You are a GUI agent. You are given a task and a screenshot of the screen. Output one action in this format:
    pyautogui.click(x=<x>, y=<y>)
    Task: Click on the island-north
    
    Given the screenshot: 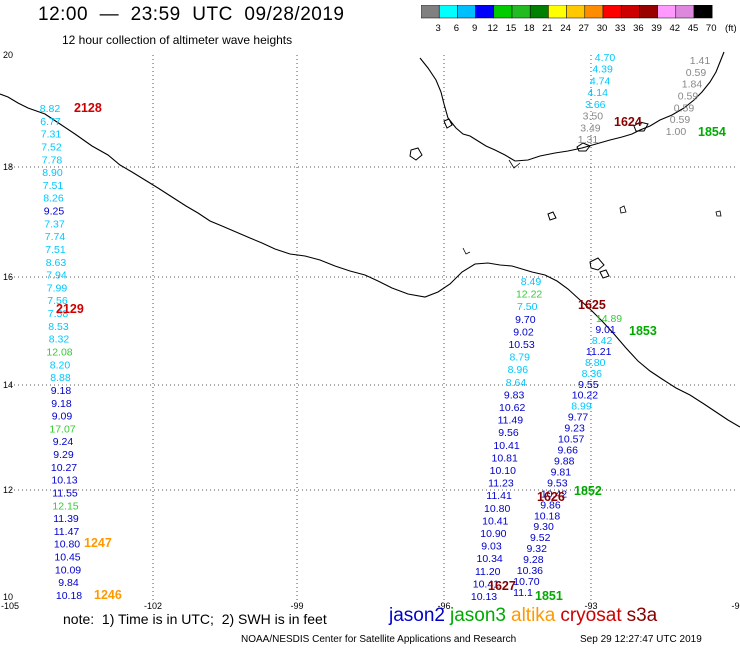 What is the action you would take?
    pyautogui.click(x=448, y=123)
    